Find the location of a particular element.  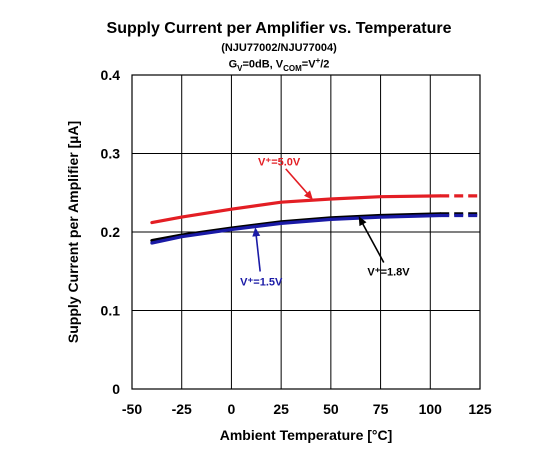

annotations: V⁺=5.0V V⁺=1.5V V⁺=1.8V is located at coordinates (325, 222).